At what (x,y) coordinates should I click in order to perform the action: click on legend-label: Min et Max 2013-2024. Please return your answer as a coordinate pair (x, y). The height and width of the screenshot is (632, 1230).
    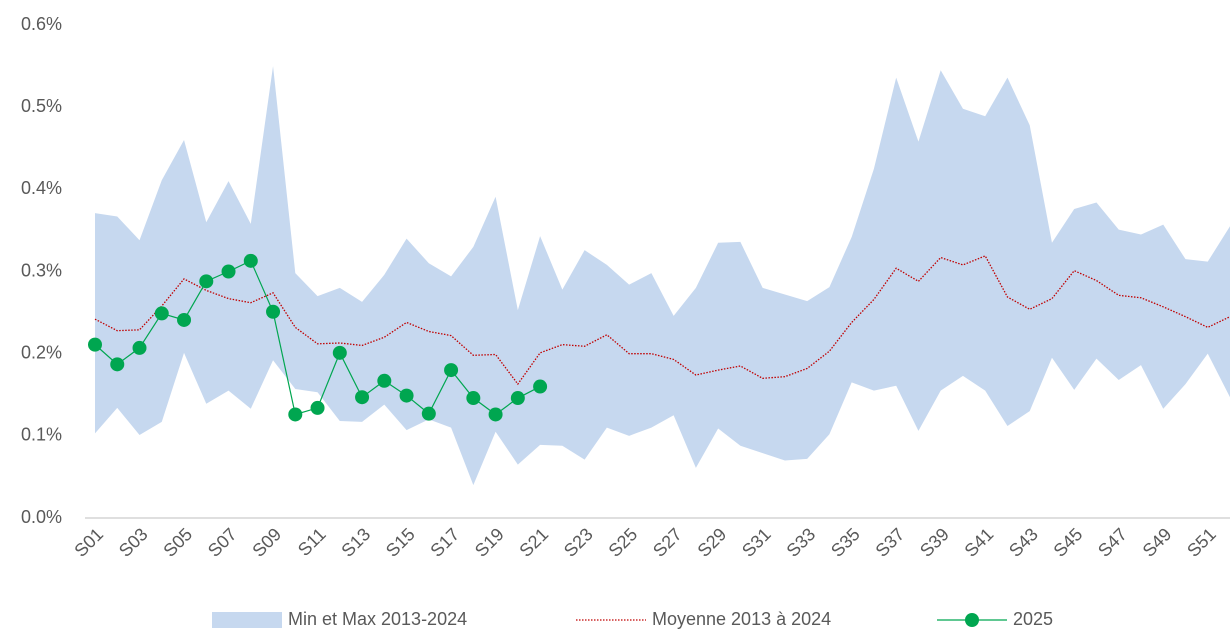
    Looking at the image, I should click on (377, 619).